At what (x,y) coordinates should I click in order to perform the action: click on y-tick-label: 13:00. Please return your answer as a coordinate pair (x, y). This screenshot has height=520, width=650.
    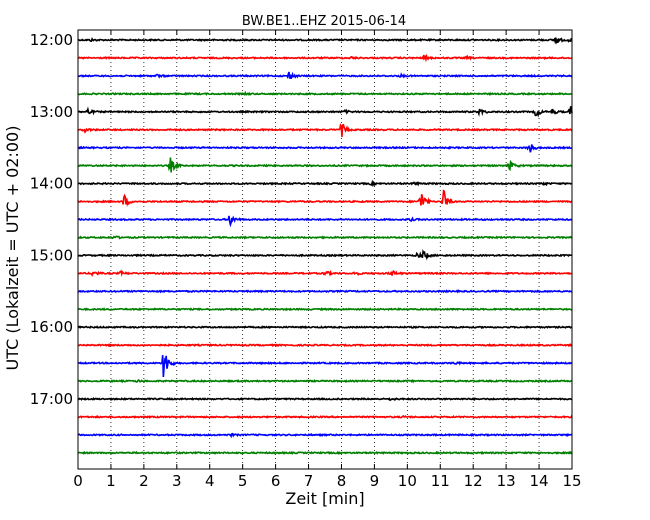
    Looking at the image, I should click on (51, 112).